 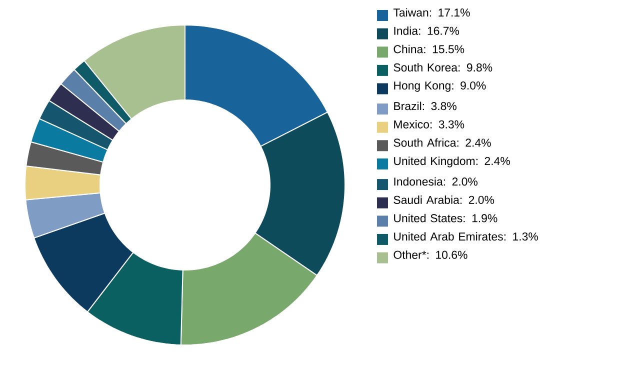 What do you see at coordinates (425, 106) in the screenshot?
I see `legend-label: Brazil: 3.8%` at bounding box center [425, 106].